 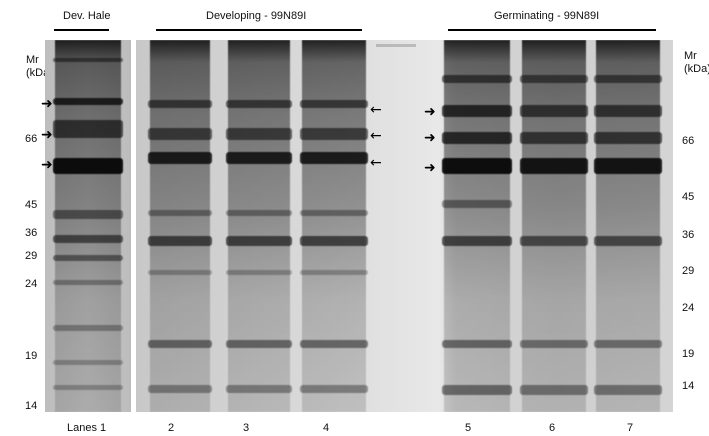 What do you see at coordinates (688, 197) in the screenshot?
I see `mr-right-tick: 45` at bounding box center [688, 197].